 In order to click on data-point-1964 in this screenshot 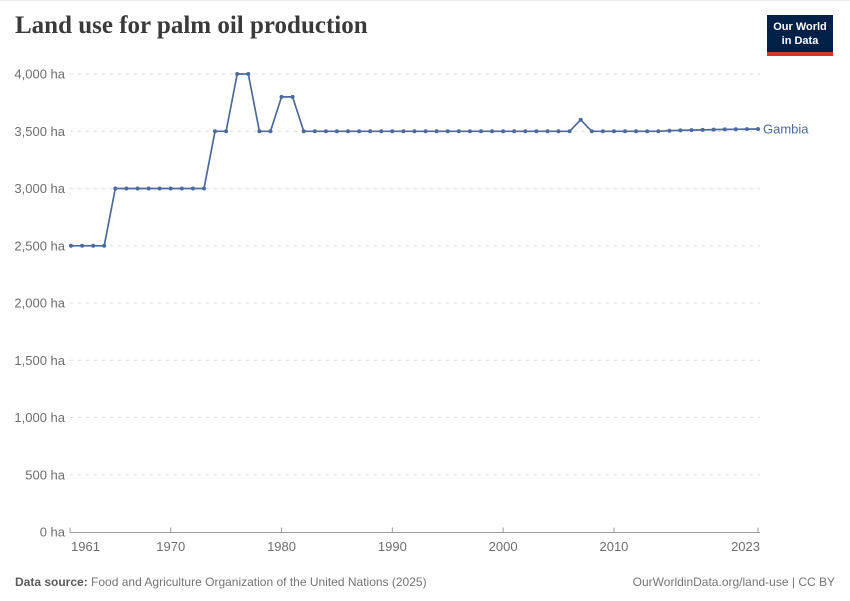, I will do `click(104, 245)`.